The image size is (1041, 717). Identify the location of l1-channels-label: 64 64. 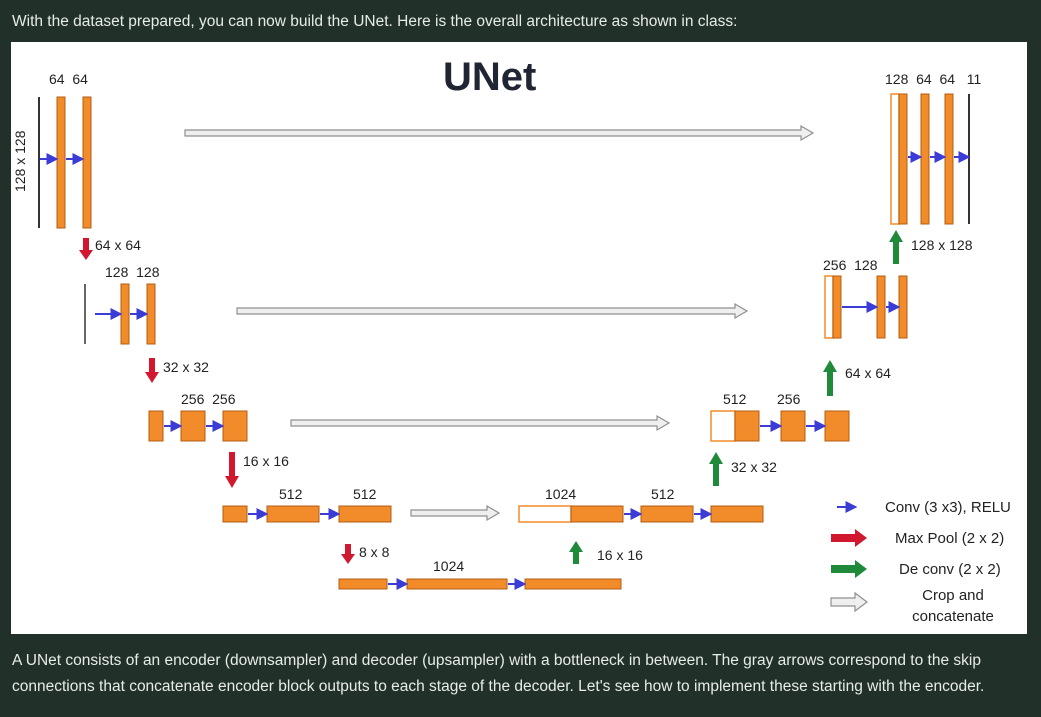
(68, 79).